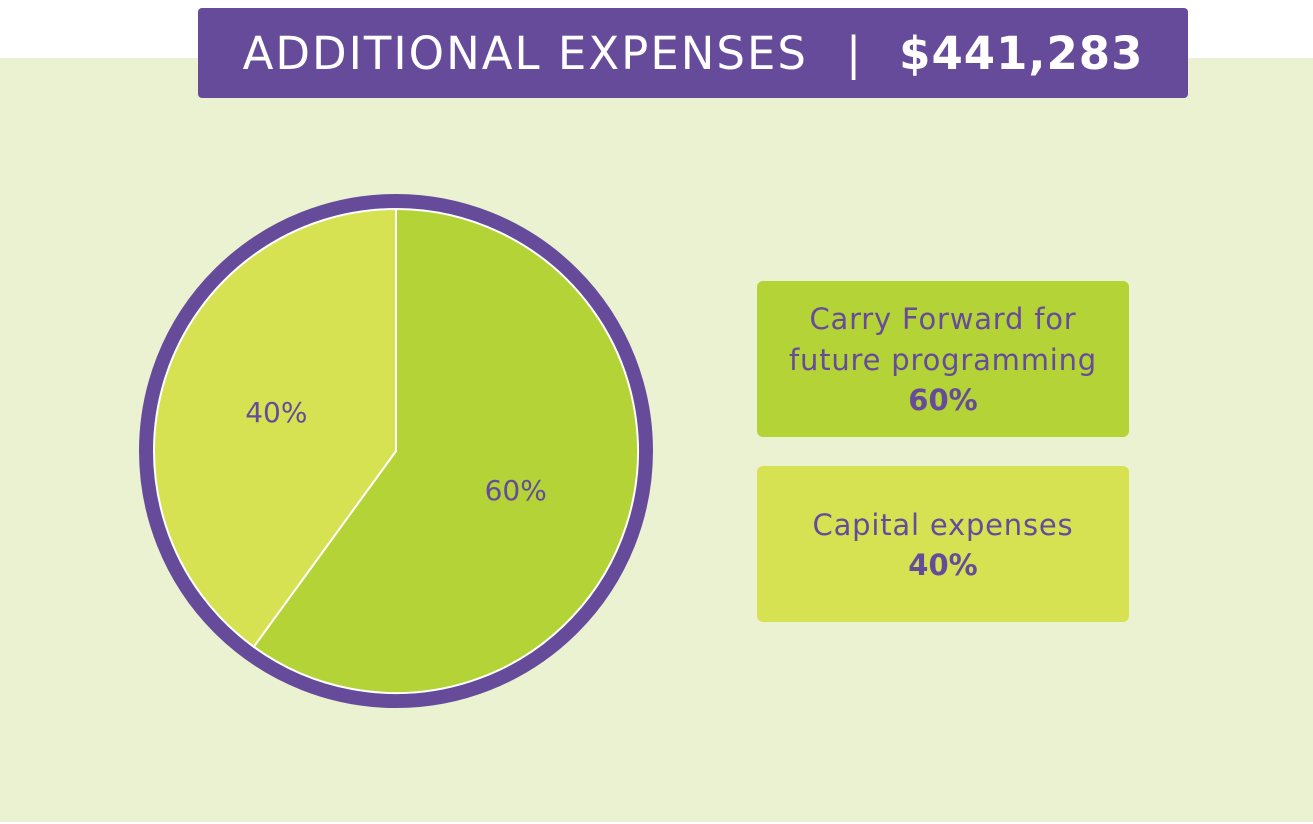 This screenshot has width=1313, height=824. Describe the element at coordinates (516, 490) in the screenshot. I see `pie-slice-label: 60%` at that location.